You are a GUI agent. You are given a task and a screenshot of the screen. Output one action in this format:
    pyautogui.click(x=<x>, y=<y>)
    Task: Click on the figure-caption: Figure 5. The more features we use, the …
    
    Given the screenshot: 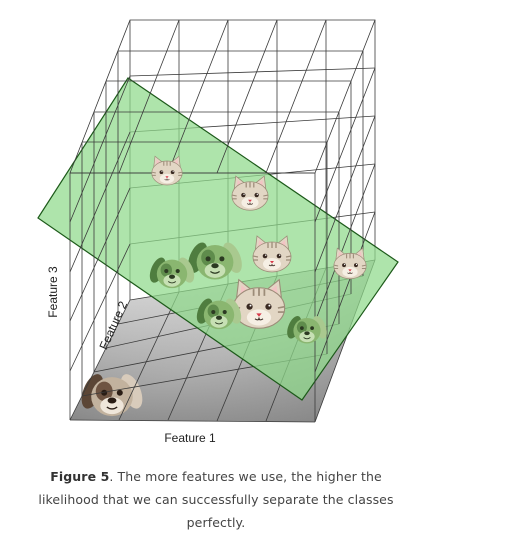 What is the action you would take?
    pyautogui.click(x=216, y=499)
    